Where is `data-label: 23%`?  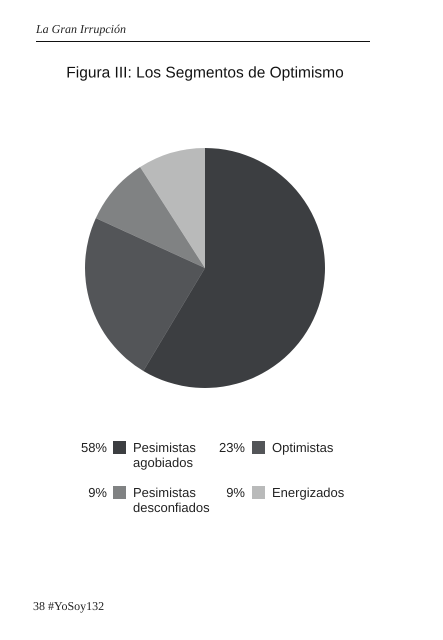 data-label: 23% is located at coordinates (231, 447).